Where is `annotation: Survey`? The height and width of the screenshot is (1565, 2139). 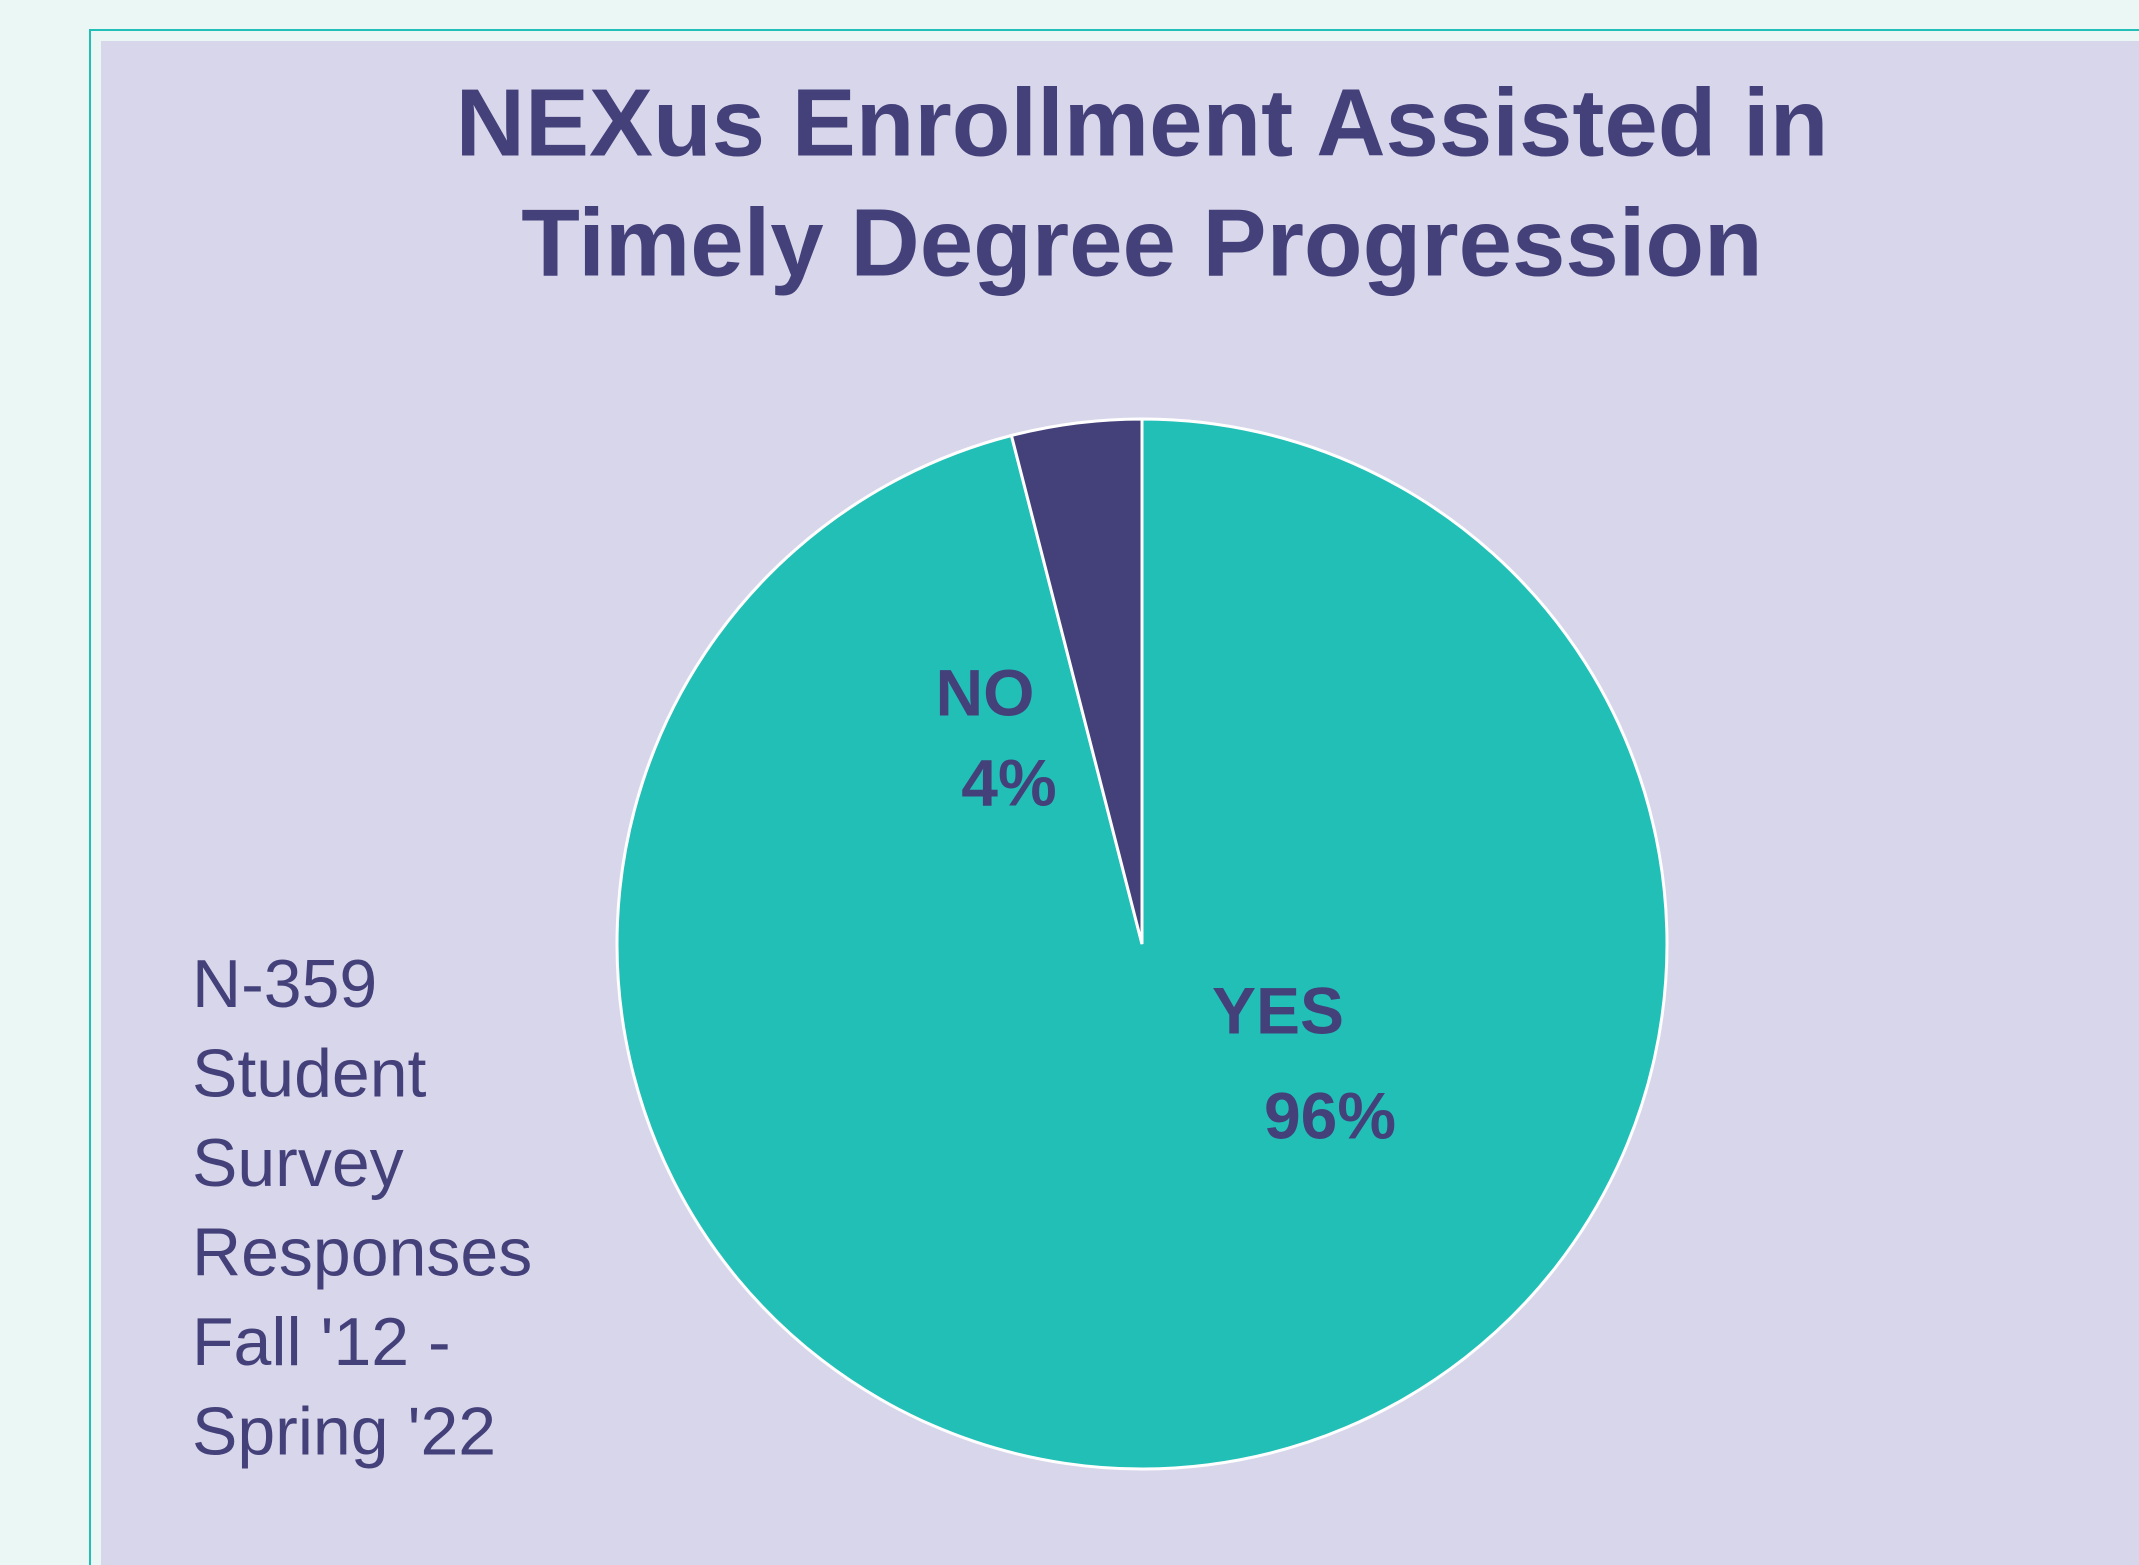
annotation: Survey is located at coordinates (298, 1163).